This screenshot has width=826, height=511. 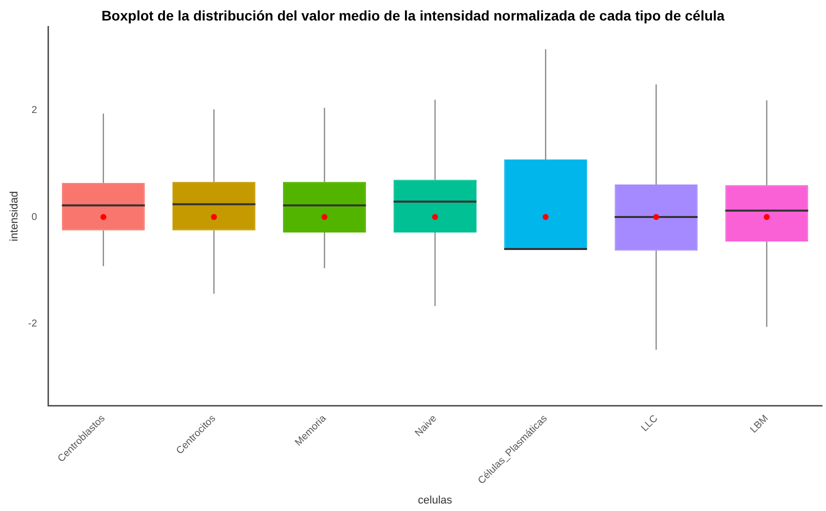 What do you see at coordinates (649, 423) in the screenshot?
I see `x-tick-label: LLC` at bounding box center [649, 423].